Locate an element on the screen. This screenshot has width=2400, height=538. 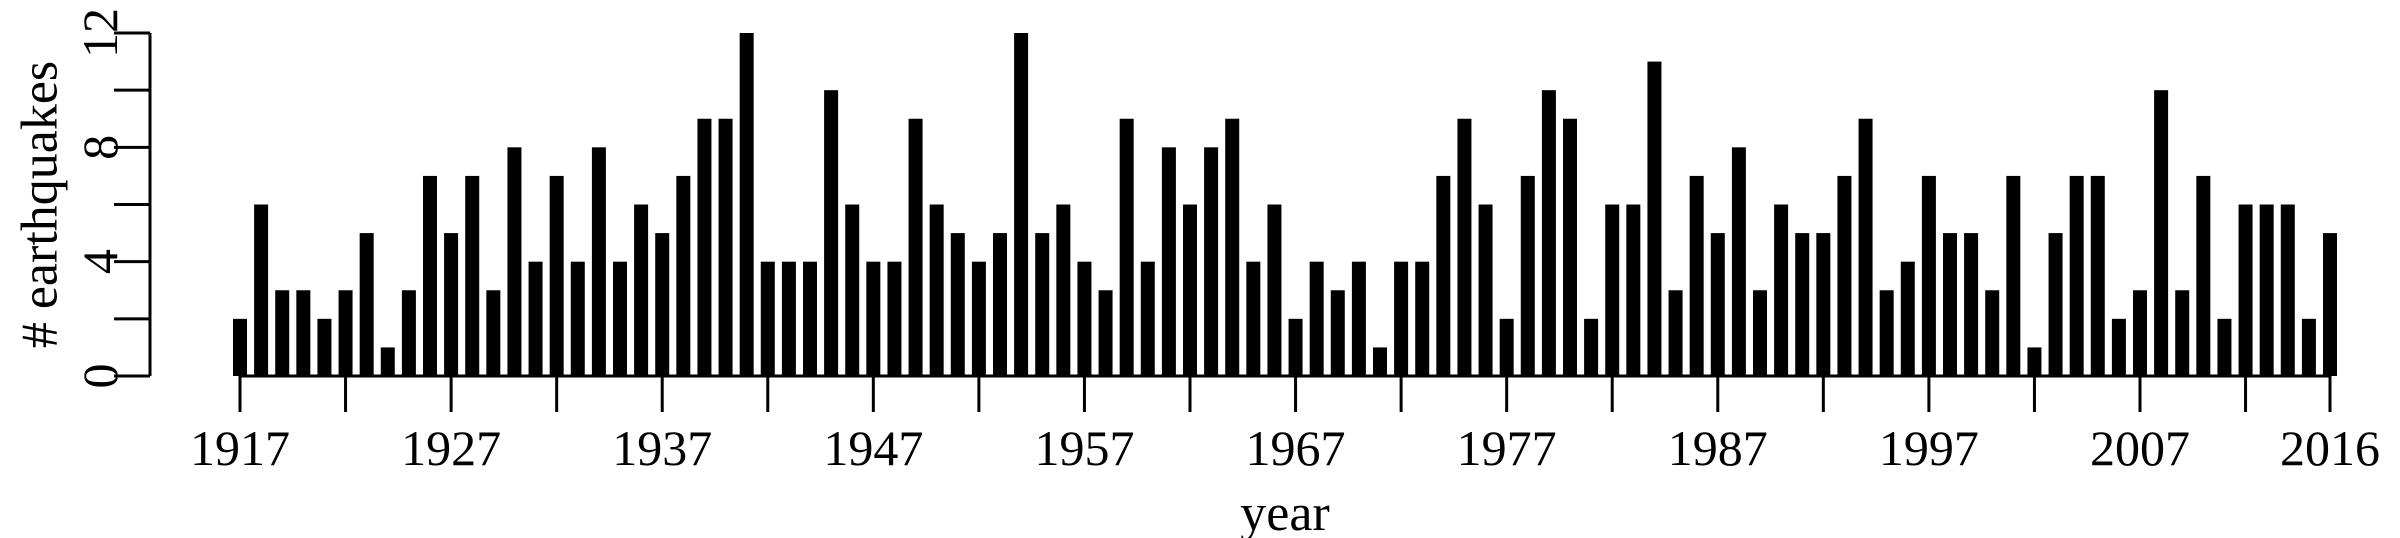
x-tick-label: 1977 is located at coordinates (1507, 448).